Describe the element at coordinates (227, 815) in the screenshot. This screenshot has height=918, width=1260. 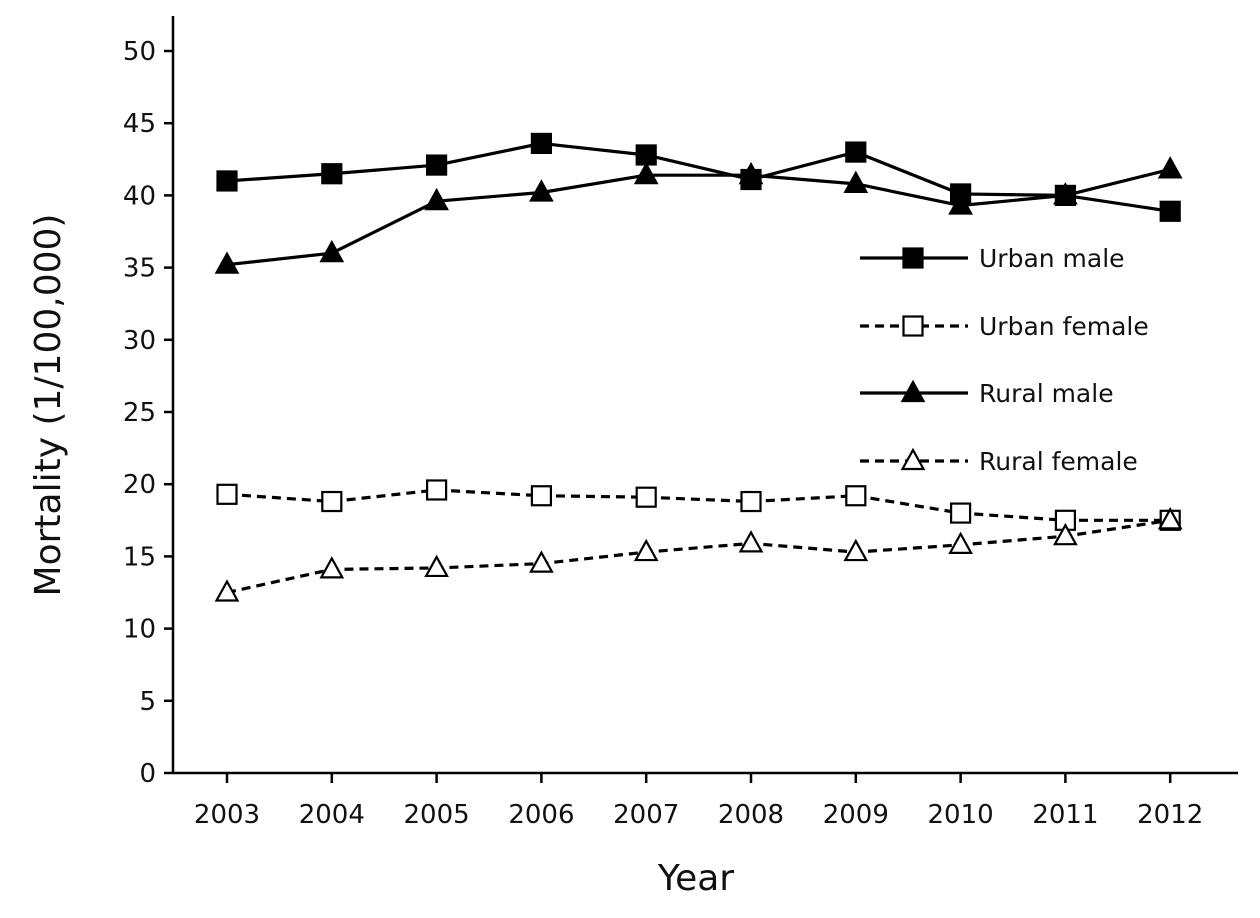
I see `x-tick-label: 2003` at that location.